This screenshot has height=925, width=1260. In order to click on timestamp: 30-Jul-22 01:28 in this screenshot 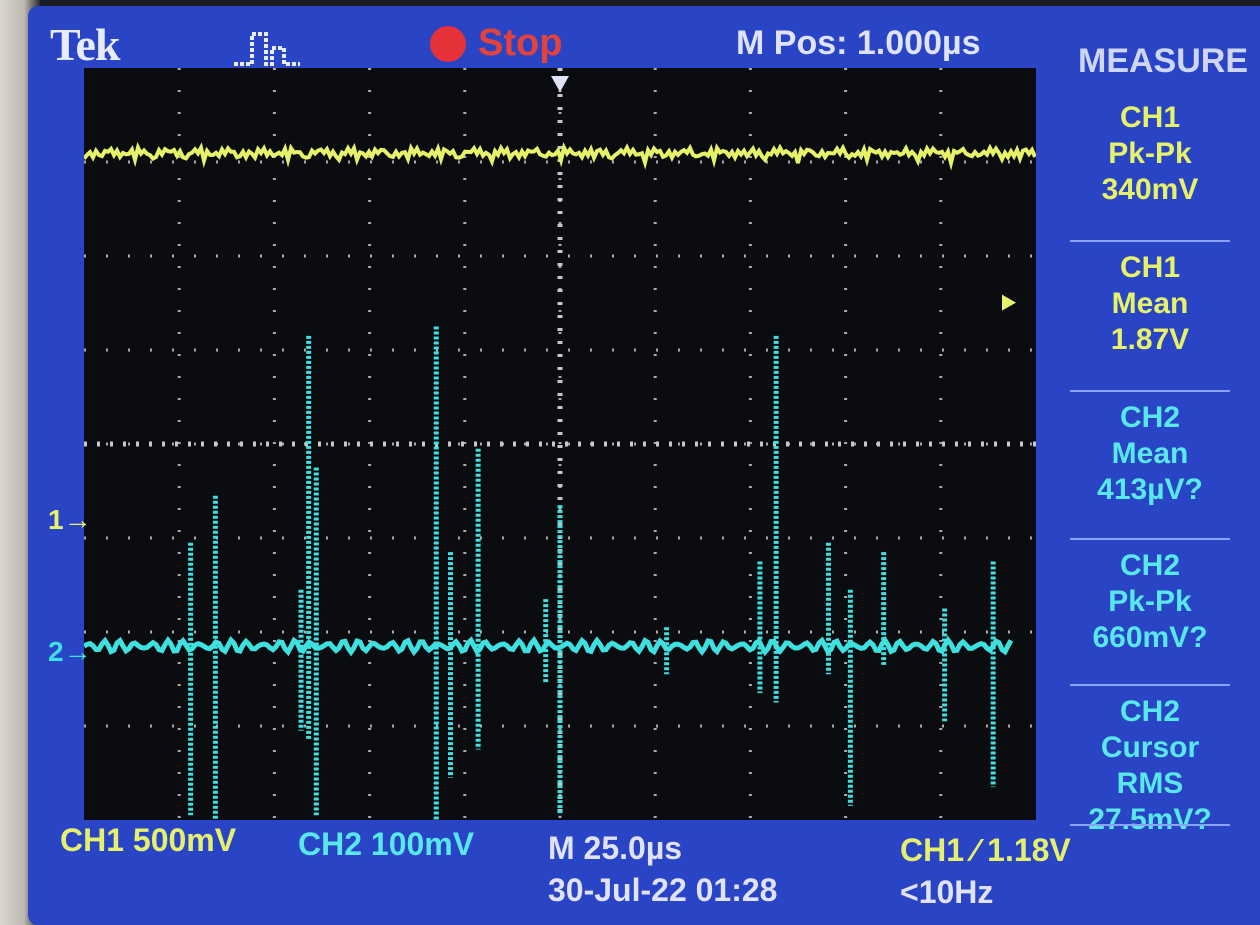, I will do `click(663, 890)`.